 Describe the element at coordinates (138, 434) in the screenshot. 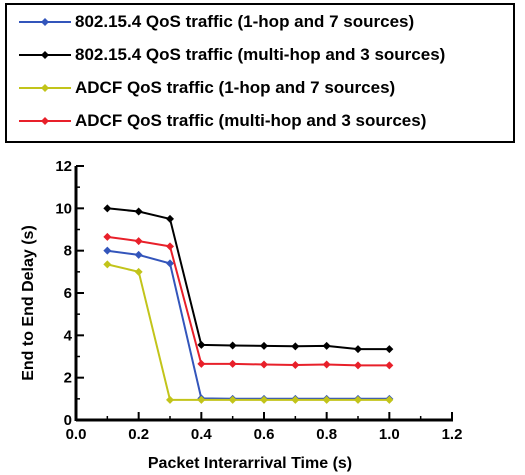

I see `x-tick-label: 0.2` at that location.